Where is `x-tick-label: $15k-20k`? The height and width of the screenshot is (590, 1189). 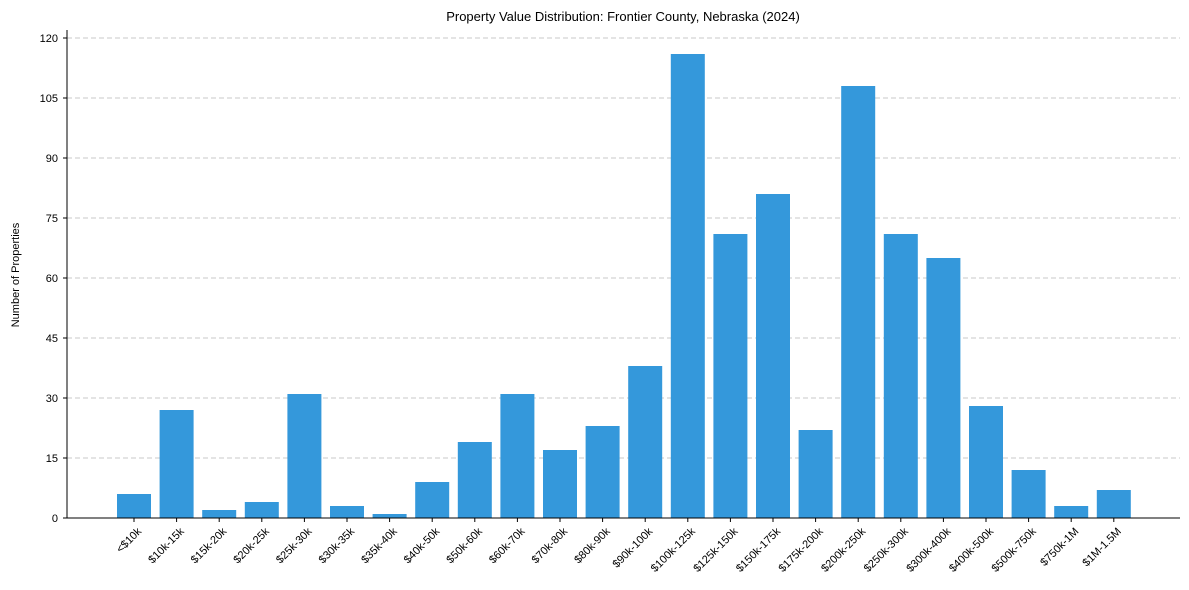 x-tick-label: $15k-20k is located at coordinates (209, 545).